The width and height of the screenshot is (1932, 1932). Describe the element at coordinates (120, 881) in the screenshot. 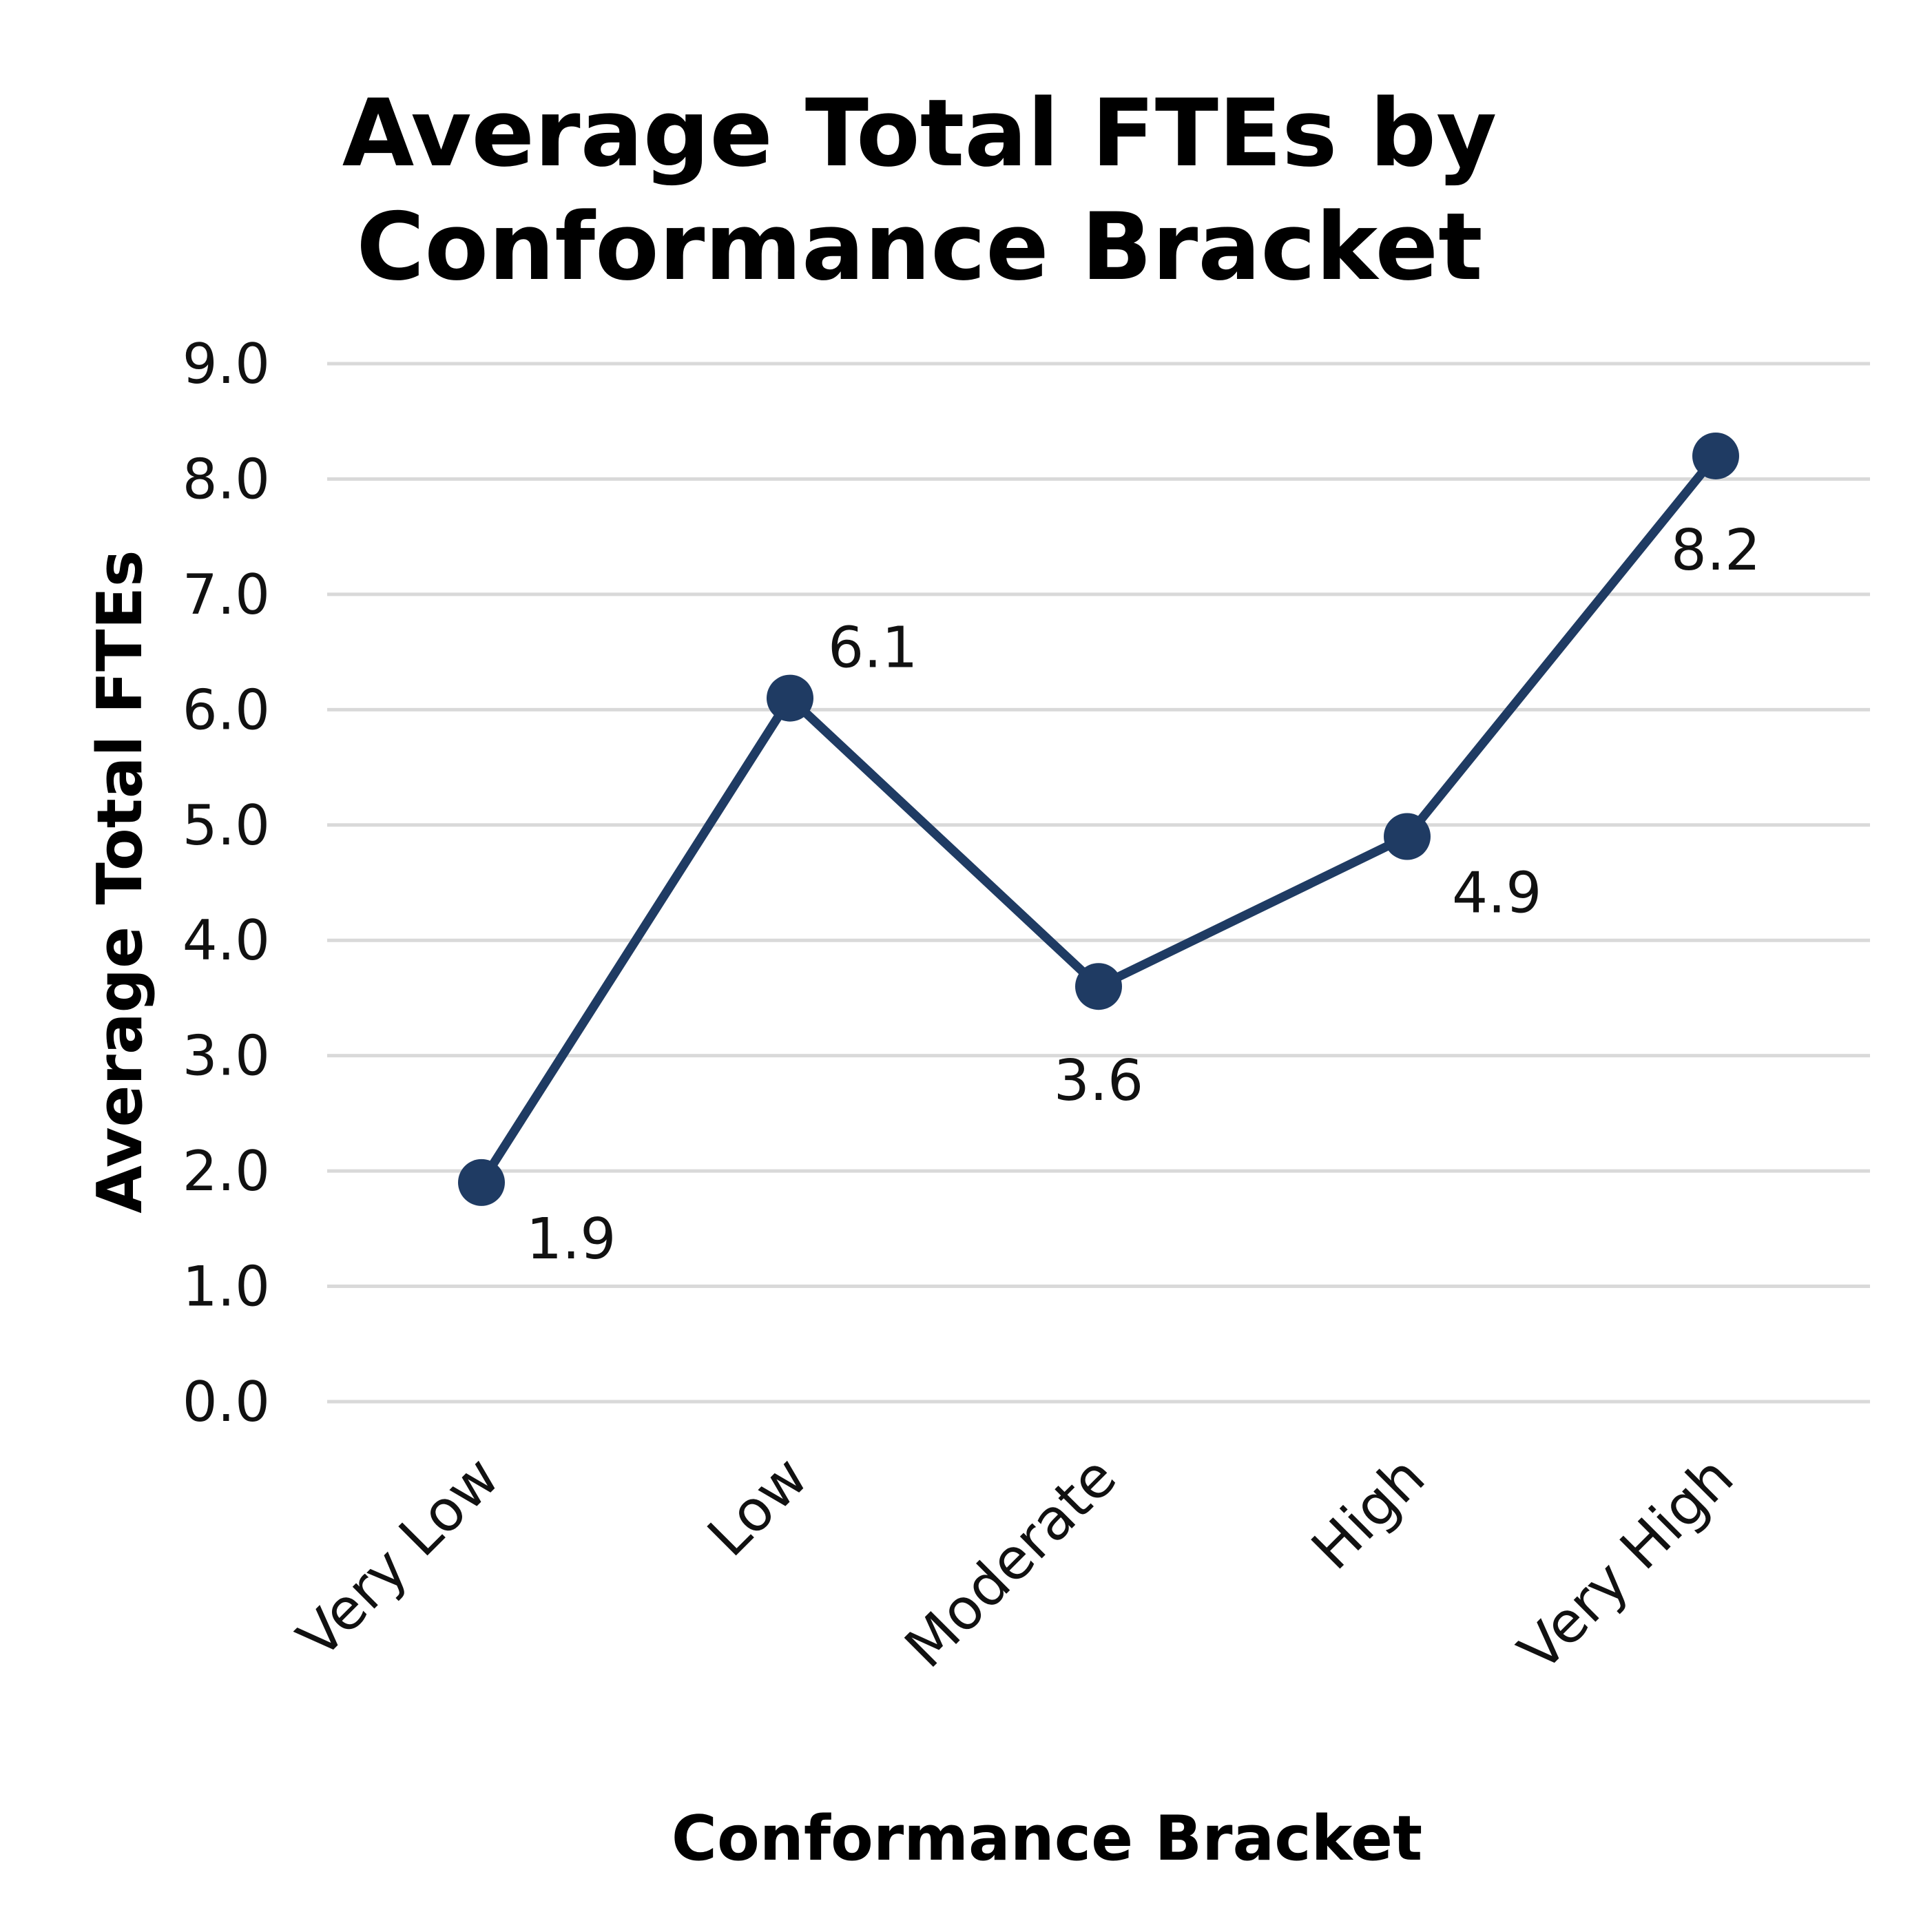

I see `y-axis-title: Average Total FTEs` at that location.